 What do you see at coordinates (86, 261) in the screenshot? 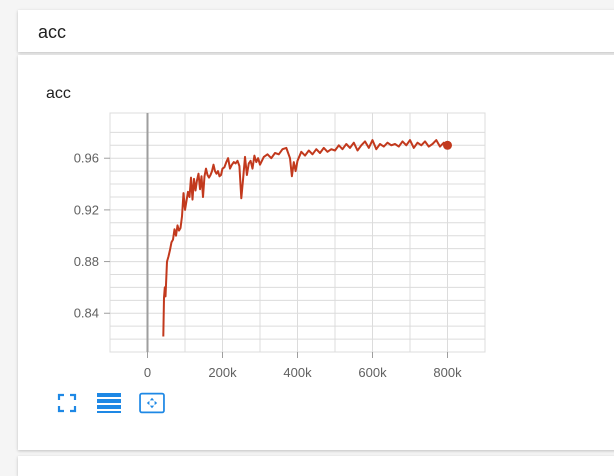
I see `y-tick-label: 0.88` at bounding box center [86, 261].